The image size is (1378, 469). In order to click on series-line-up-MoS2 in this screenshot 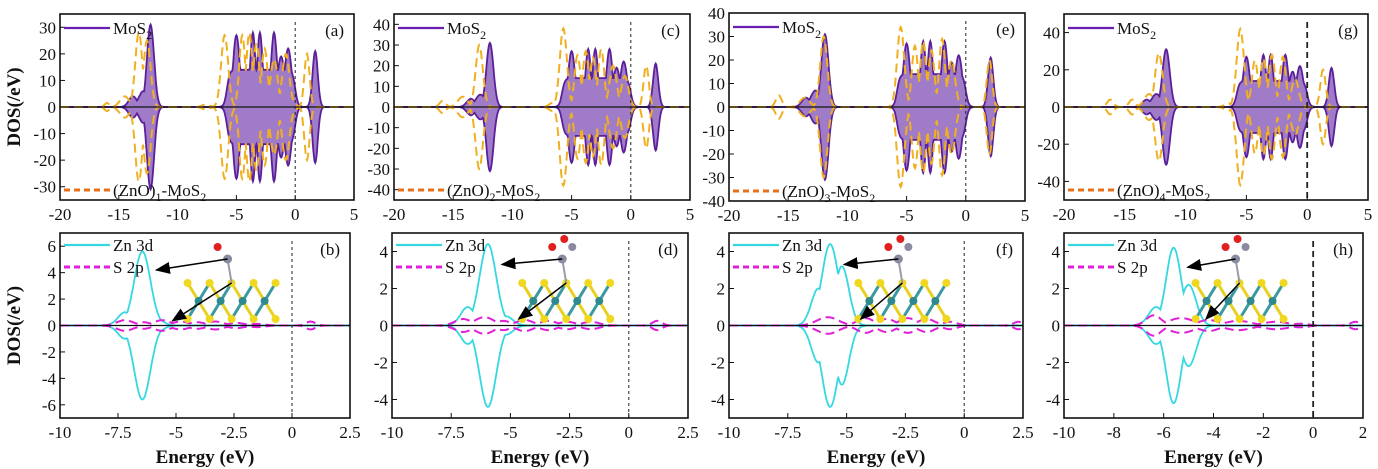, I will do `click(1216, 77)`.